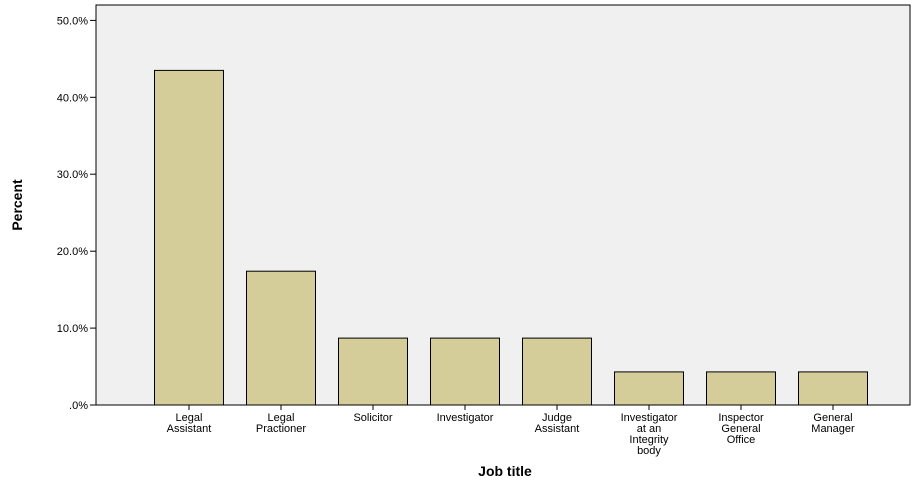 The width and height of the screenshot is (912, 482). I want to click on y-tick-label-1: 10.0%, so click(72, 329).